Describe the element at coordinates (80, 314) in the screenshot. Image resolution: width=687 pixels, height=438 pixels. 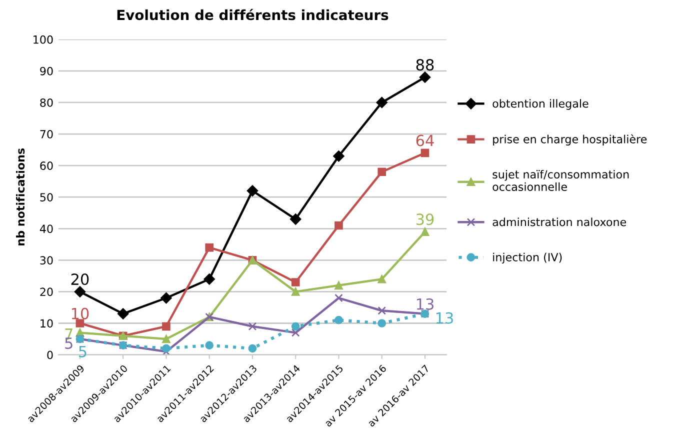
I see `data-label: 10` at that location.